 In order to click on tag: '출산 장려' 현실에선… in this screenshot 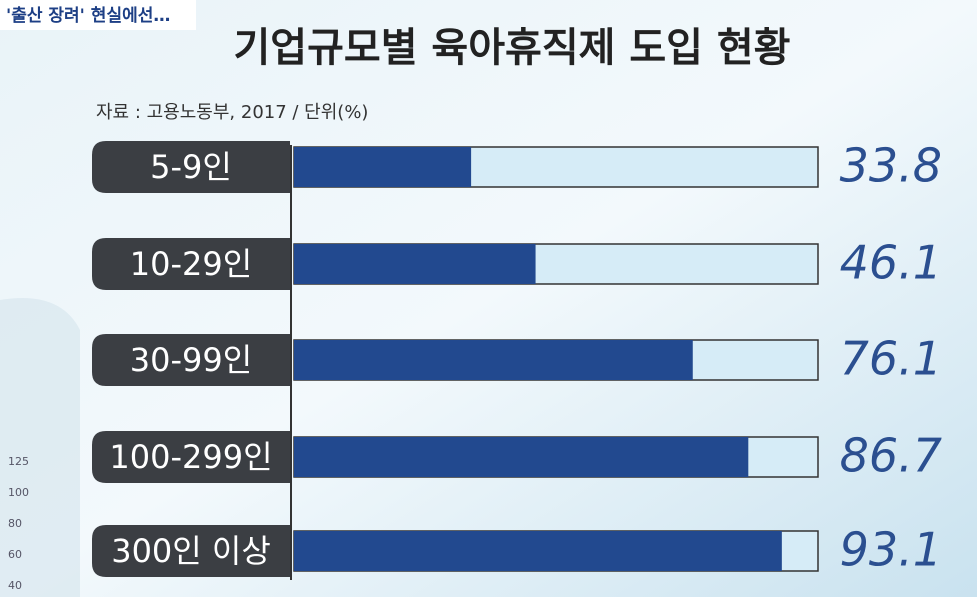, I will do `click(88, 16)`.